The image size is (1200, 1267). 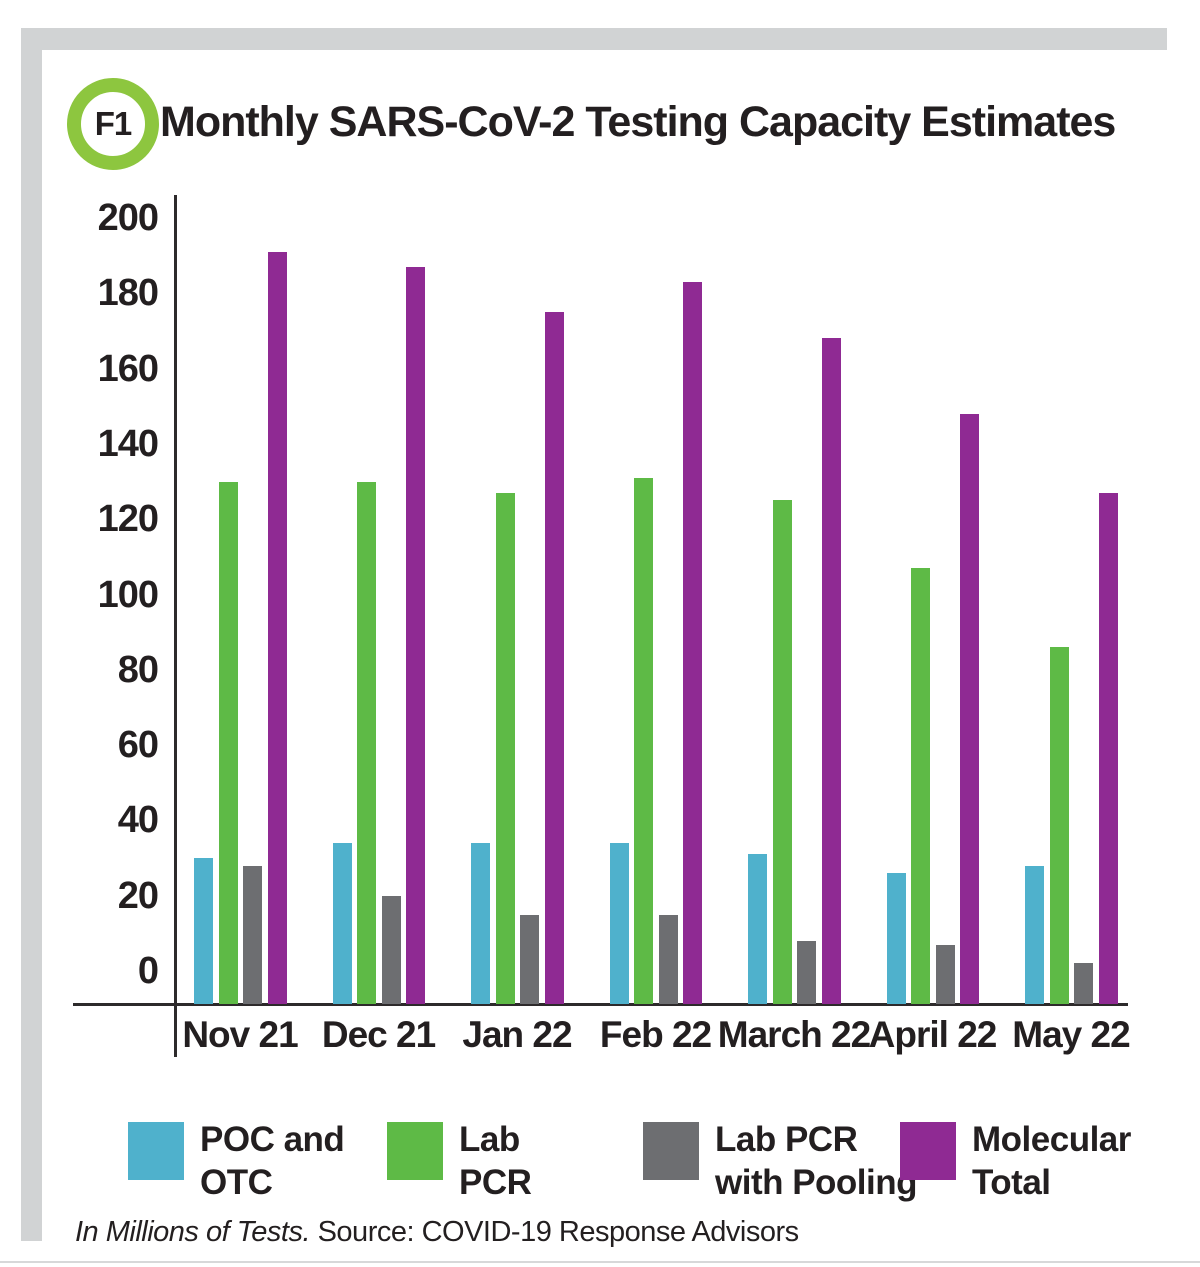 What do you see at coordinates (816, 1161) in the screenshot?
I see `legend-label: Lab PCR with Pooling` at bounding box center [816, 1161].